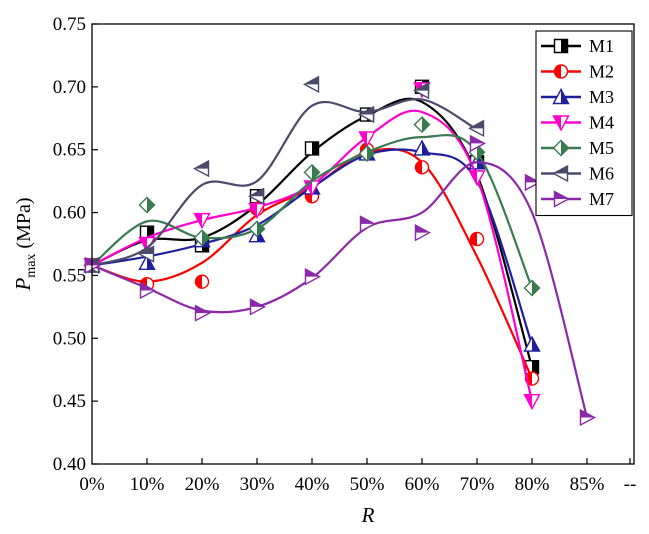  What do you see at coordinates (601, 148) in the screenshot?
I see `legend-label: M5` at bounding box center [601, 148].